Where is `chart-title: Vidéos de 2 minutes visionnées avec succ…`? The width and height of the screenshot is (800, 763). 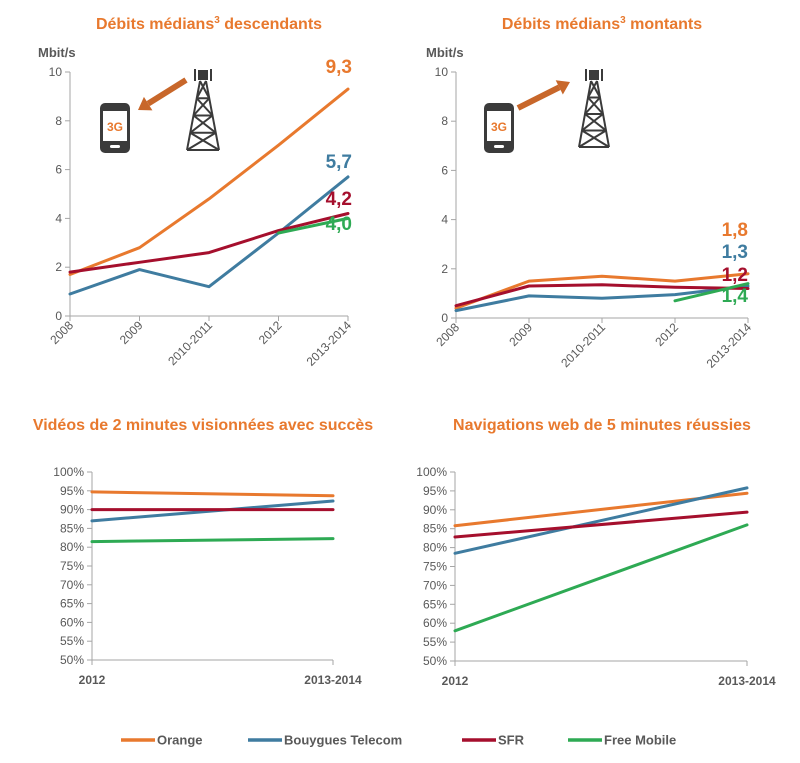
chart-title: Vidéos de 2 minutes visionnées avec succ… is located at coordinates (203, 425).